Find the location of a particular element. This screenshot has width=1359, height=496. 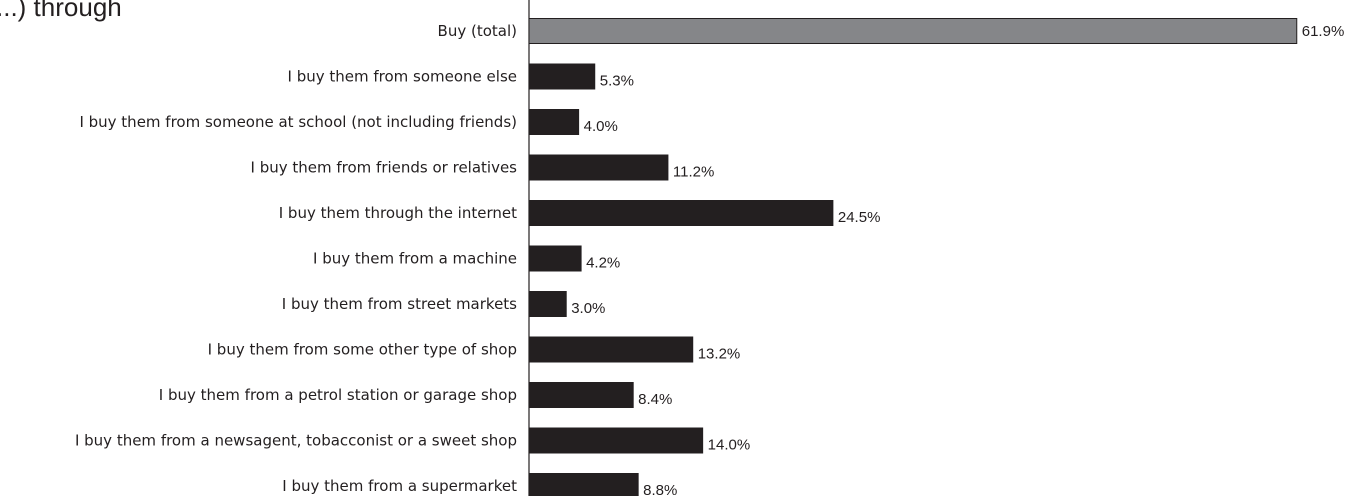

category-label: Buy (total) is located at coordinates (477, 31).